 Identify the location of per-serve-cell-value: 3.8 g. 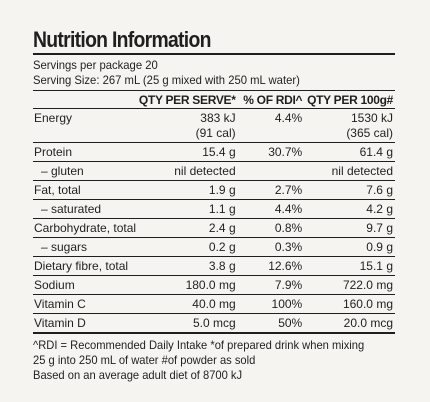
(222, 266).